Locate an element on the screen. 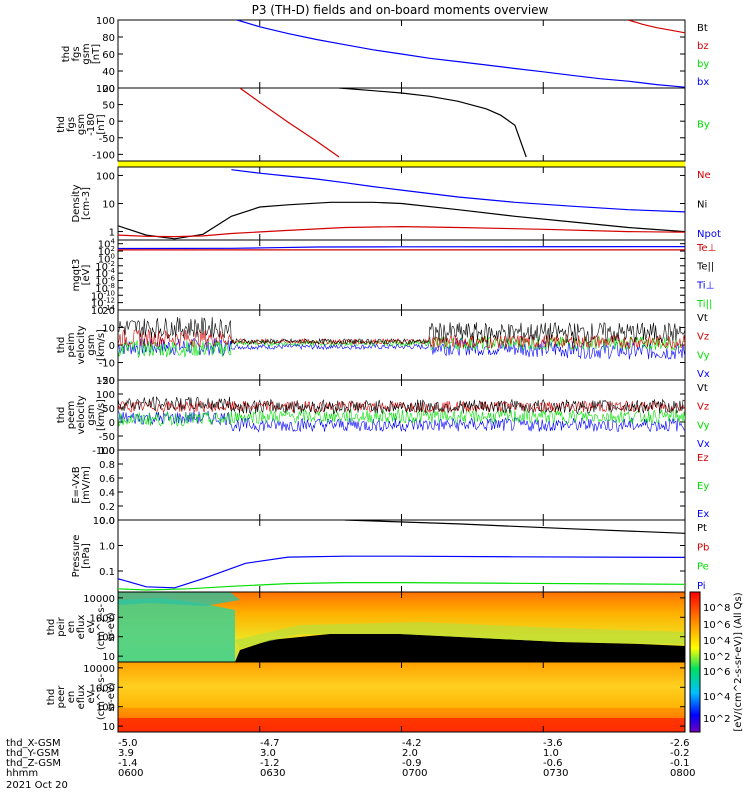 The height and width of the screenshot is (804, 750). colorbar-tick: 10^4 is located at coordinates (716, 641).